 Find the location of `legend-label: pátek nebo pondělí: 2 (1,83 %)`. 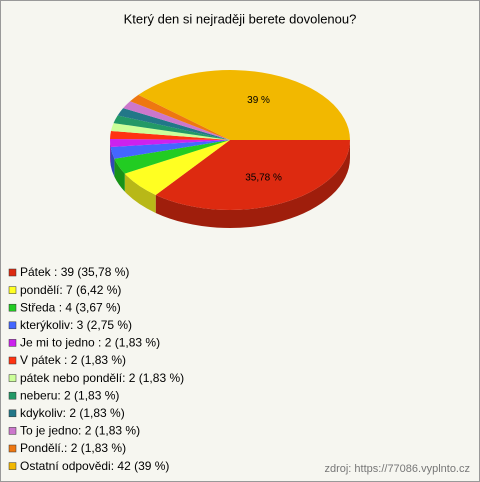

legend-label: pátek nebo pondělí: 2 (1,83 %) is located at coordinates (102, 378).